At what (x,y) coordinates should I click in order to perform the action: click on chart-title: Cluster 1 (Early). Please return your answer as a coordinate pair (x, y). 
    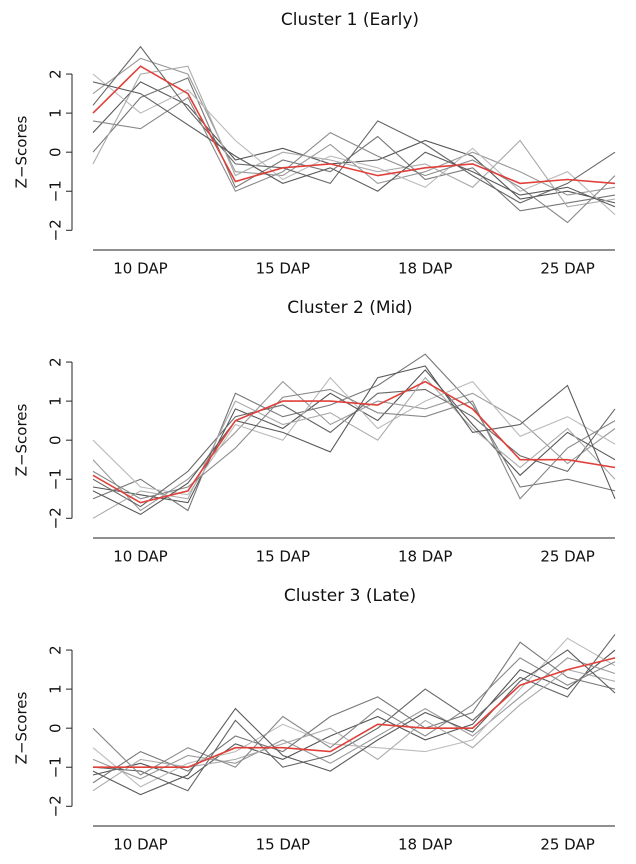
    Looking at the image, I should click on (350, 20).